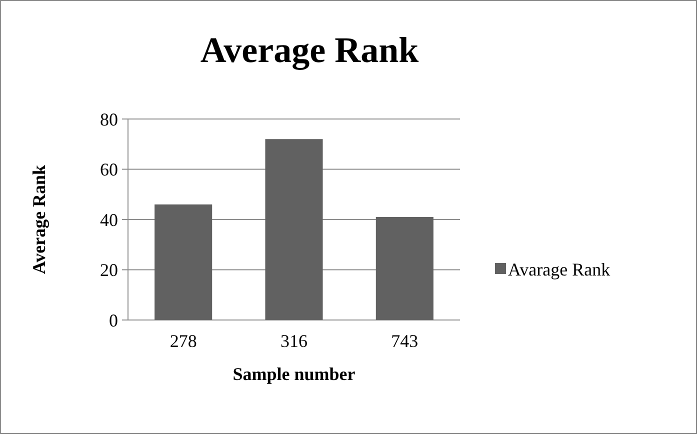  Describe the element at coordinates (294, 341) in the screenshot. I see `x-tick-label: 316` at that location.